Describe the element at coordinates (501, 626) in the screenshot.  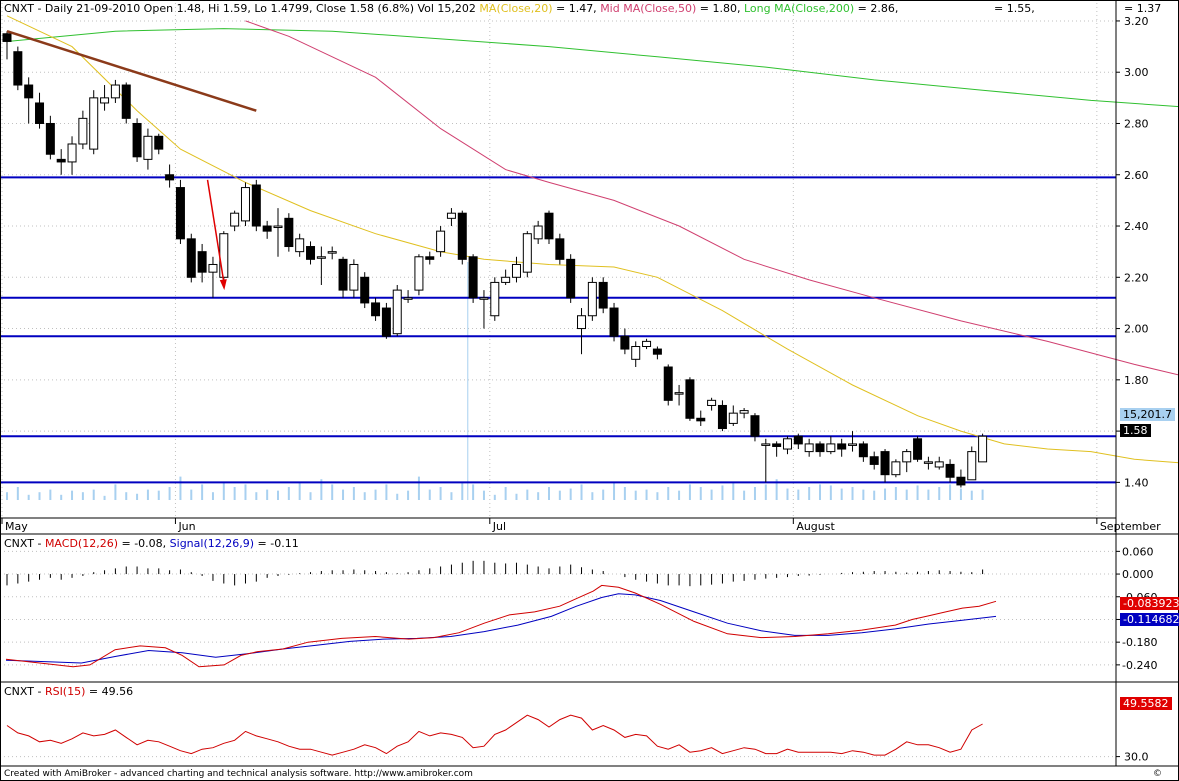
I see `macd-line` at that location.